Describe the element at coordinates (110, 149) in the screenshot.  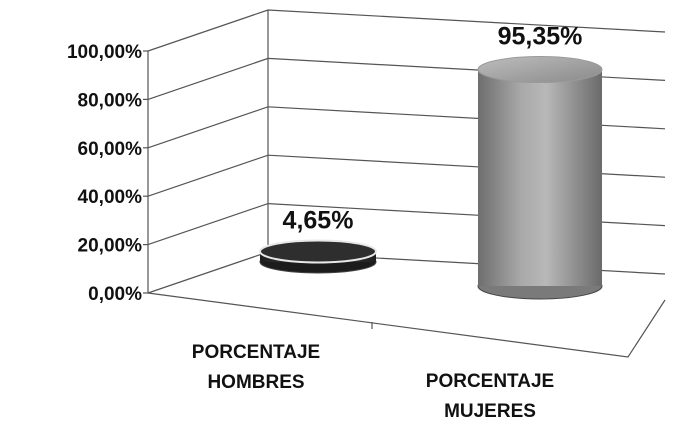
I see `y-tick-label: 60,00%` at that location.